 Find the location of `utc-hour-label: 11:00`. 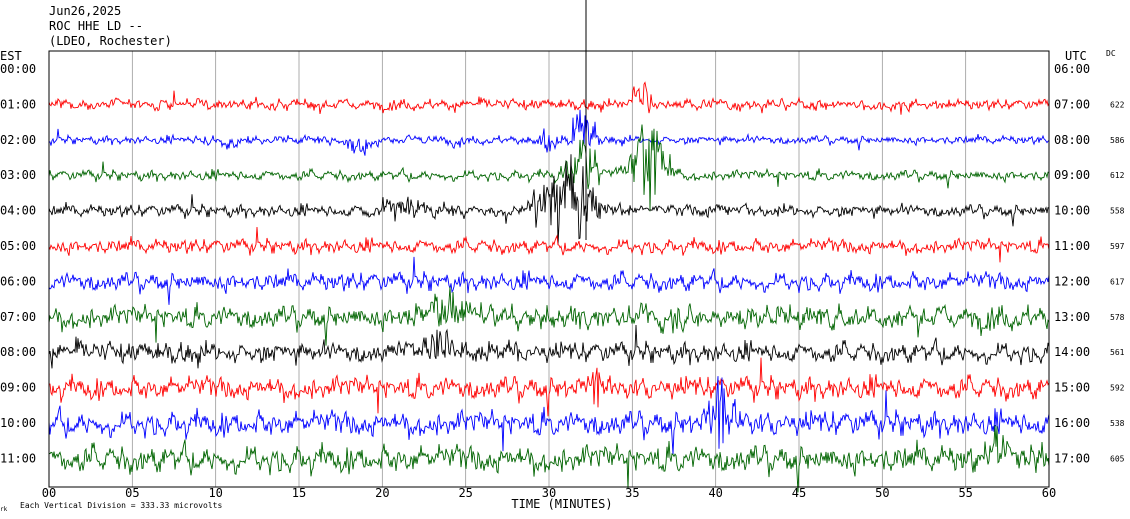

utc-hour-label: 11:00 is located at coordinates (1072, 246).